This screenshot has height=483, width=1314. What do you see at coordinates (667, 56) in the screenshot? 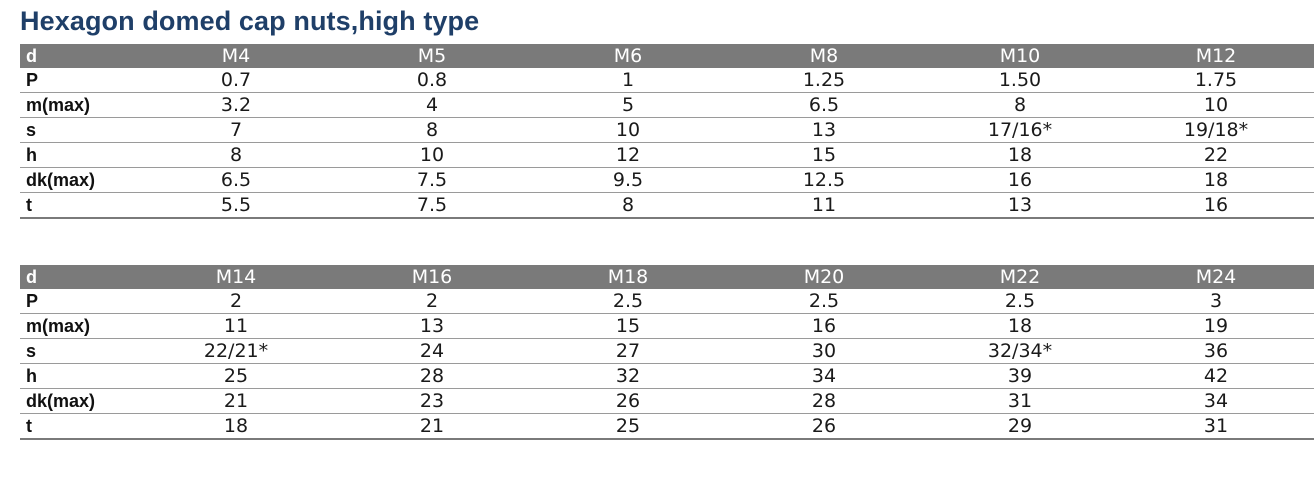
I see `table-header-row: d M4 M5 M6 M8 M10 M12` at bounding box center [667, 56].